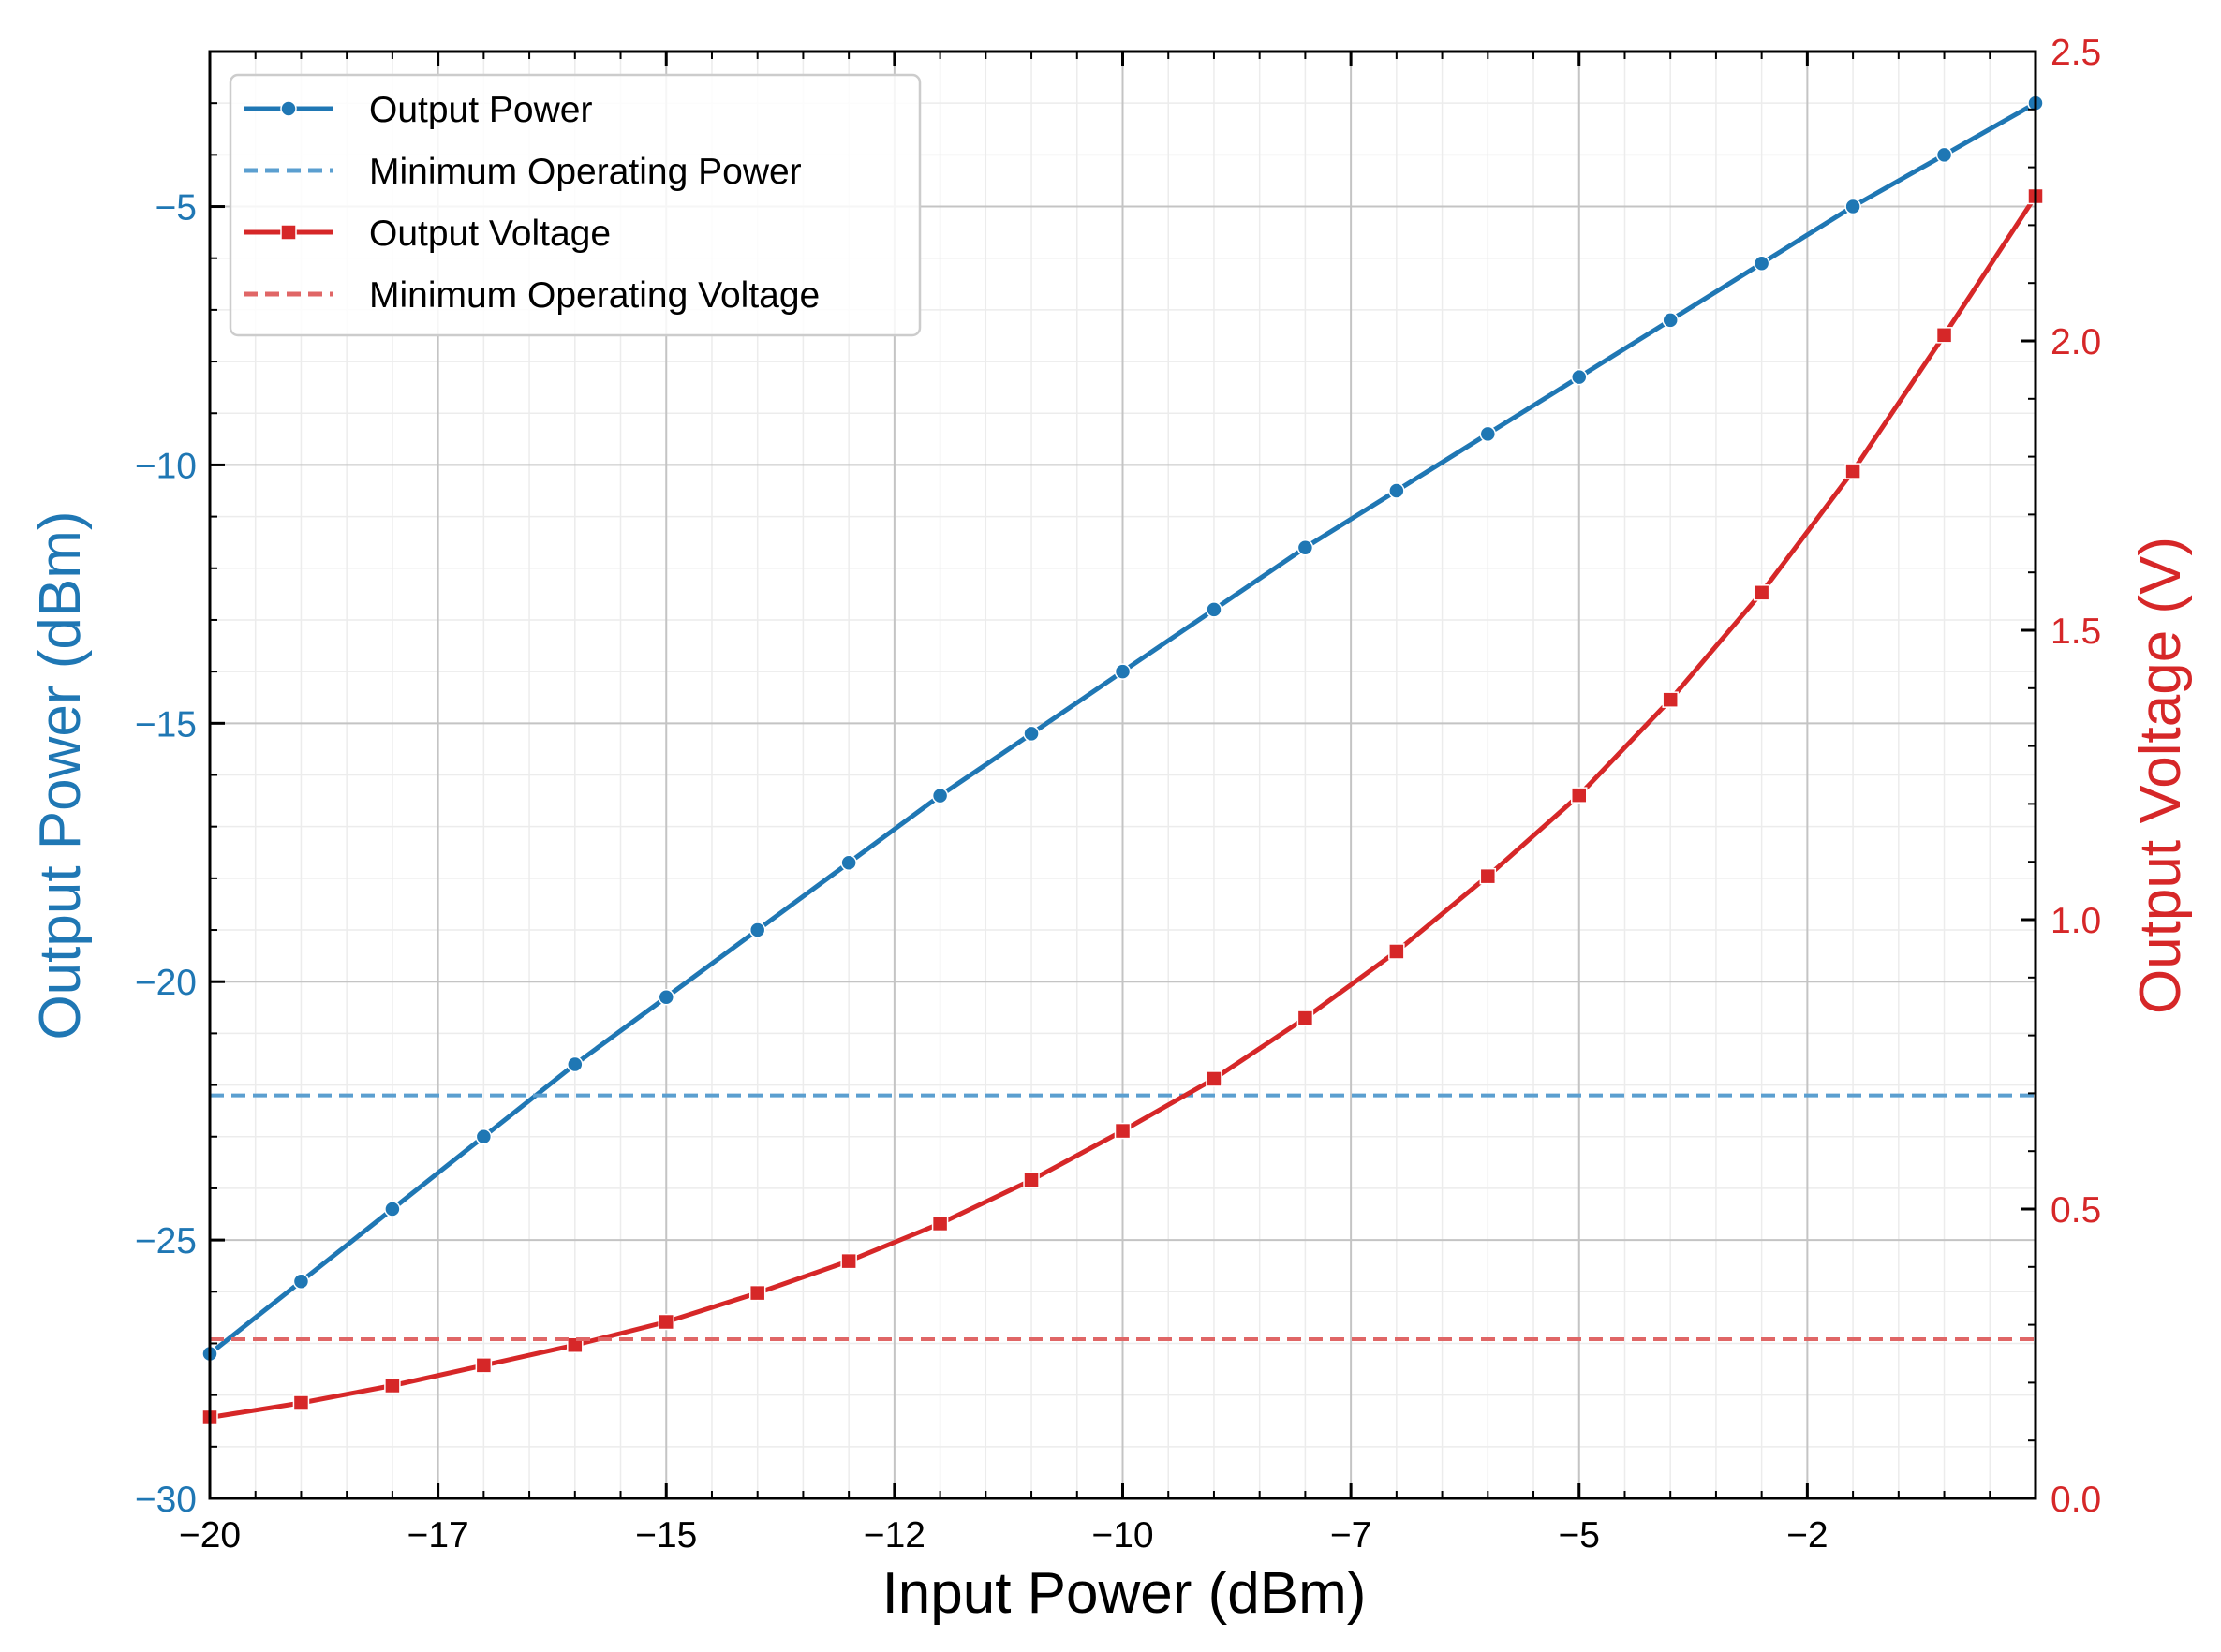  I want to click on y-axis-right-title: Output Voltage (V), so click(2160, 776).